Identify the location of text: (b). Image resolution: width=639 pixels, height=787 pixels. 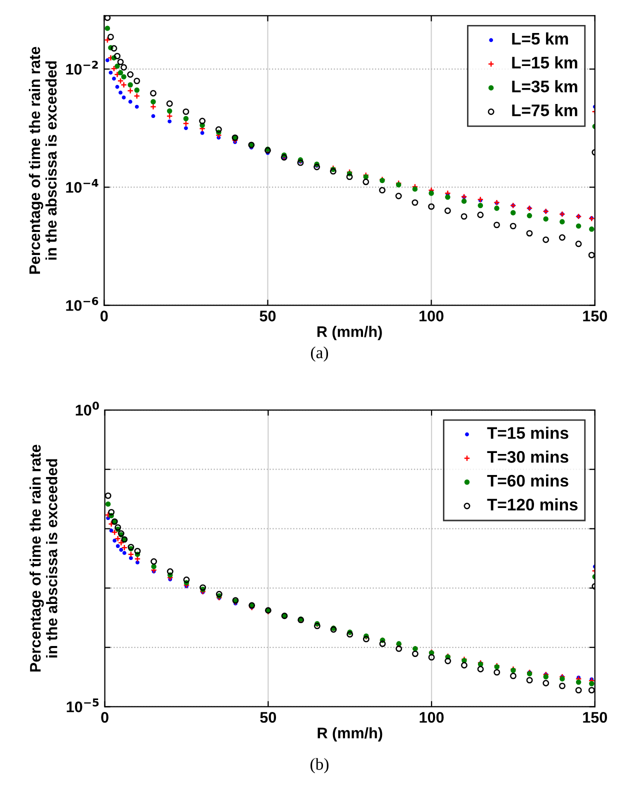
(319, 766).